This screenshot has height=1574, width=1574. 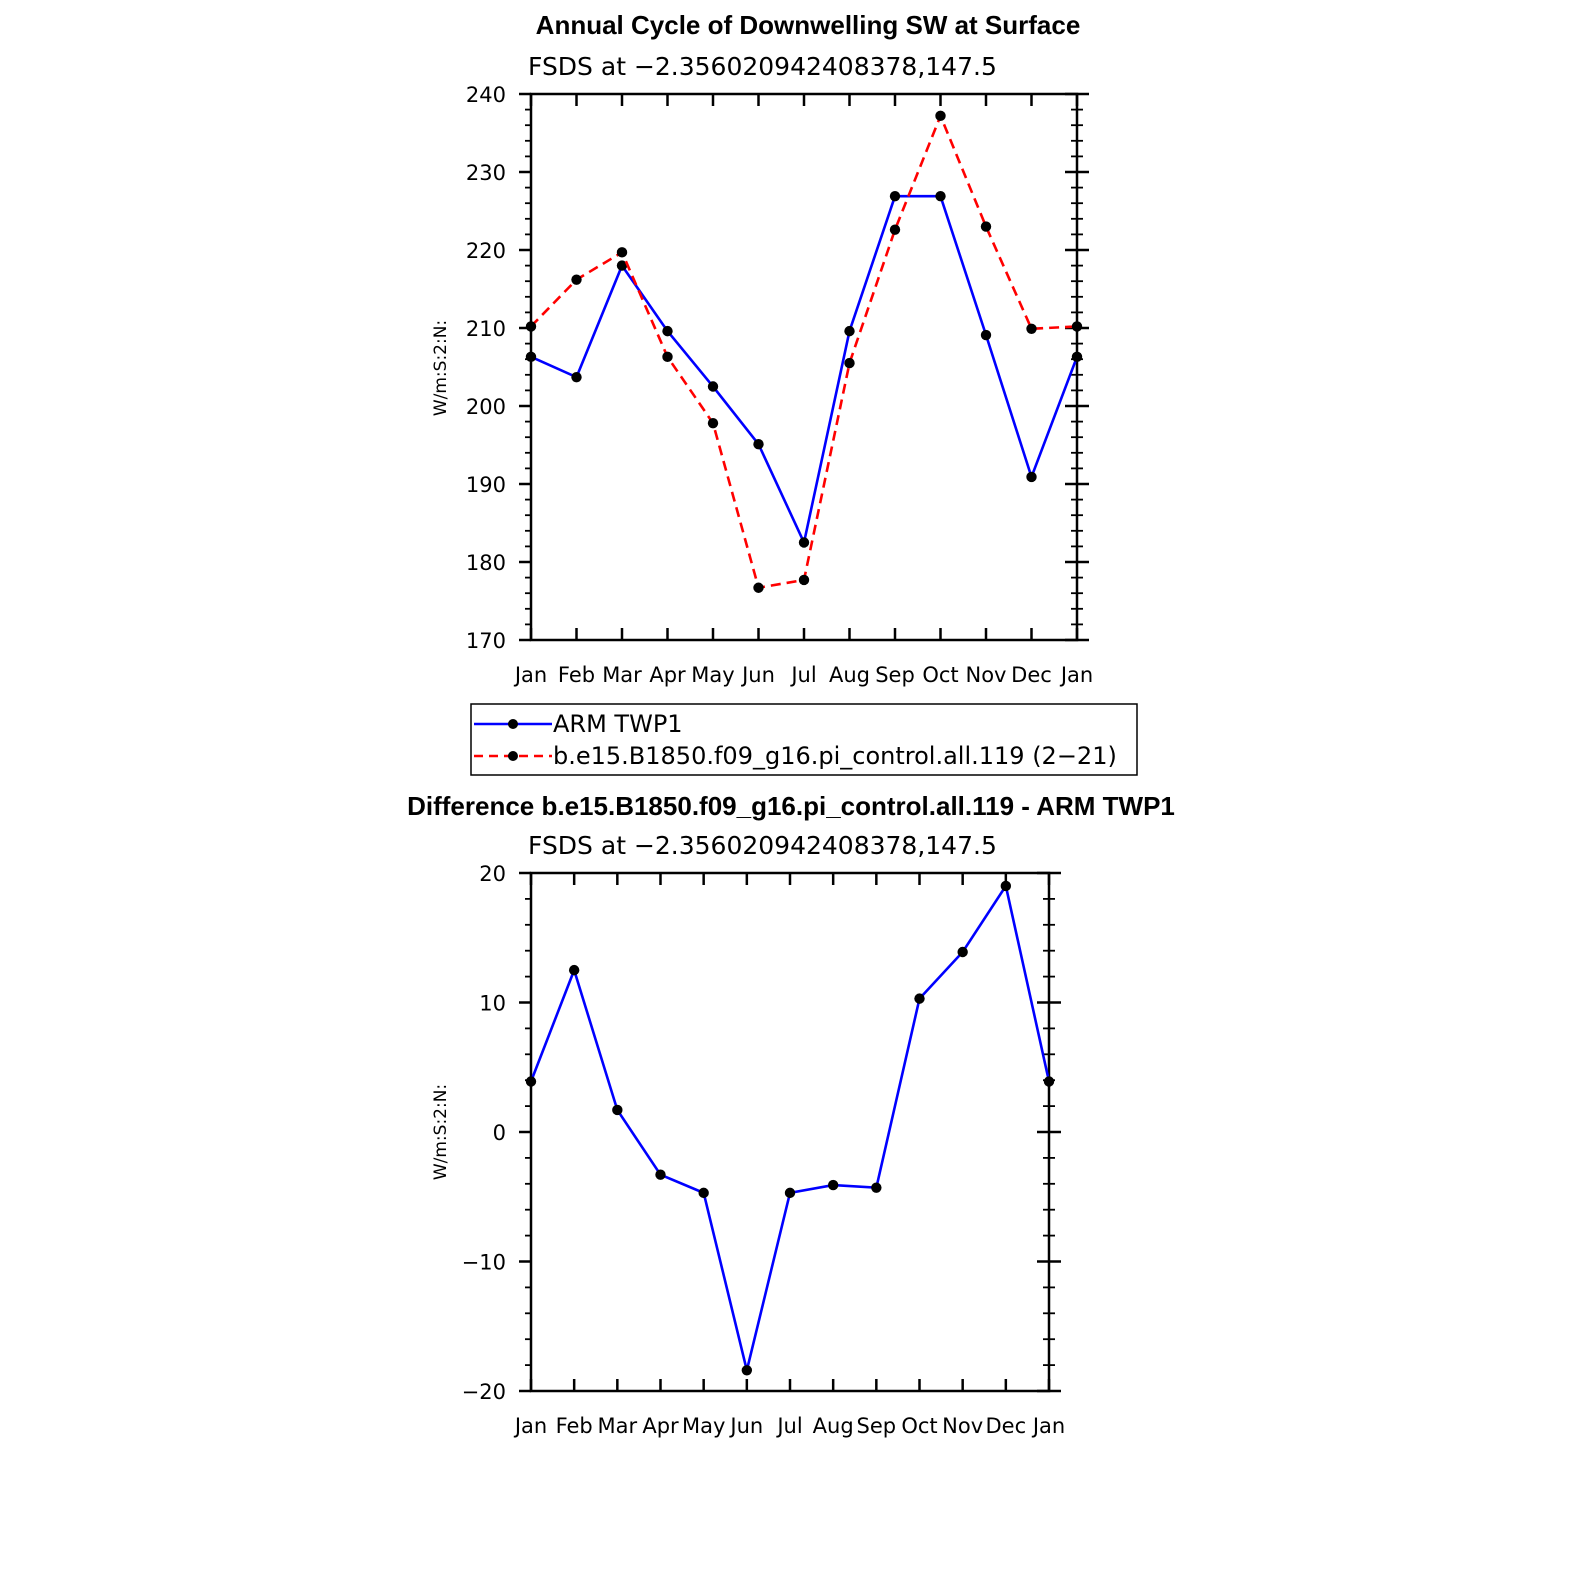 I want to click on legend-box, so click(x=804, y=739).